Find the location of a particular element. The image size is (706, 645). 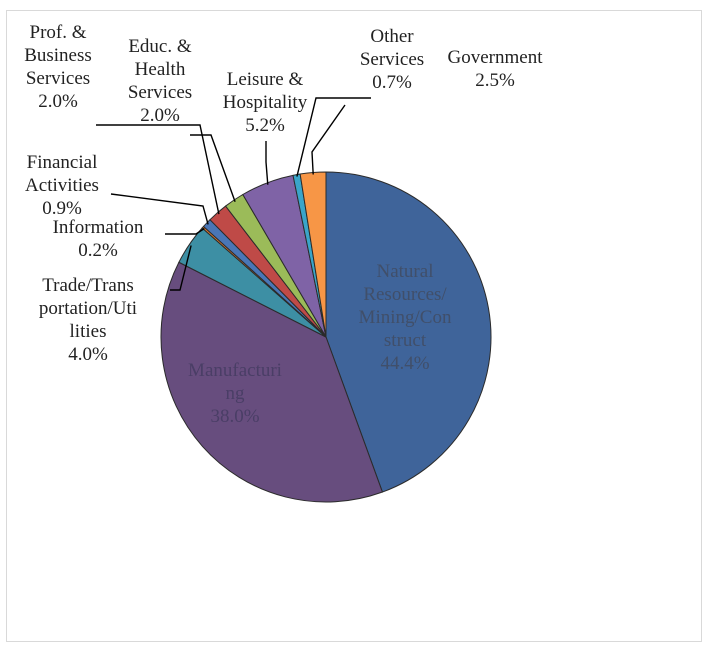

leader-line-other-services is located at coordinates (333, 137).